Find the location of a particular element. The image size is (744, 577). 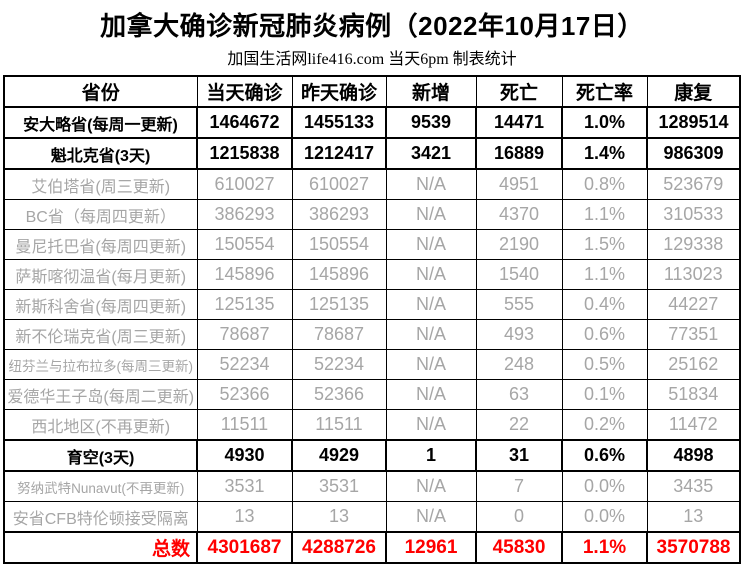

table-row: 西北地区(不再更新) 11511 11511 N/A 22 0.2% 11472 is located at coordinates (372, 425).